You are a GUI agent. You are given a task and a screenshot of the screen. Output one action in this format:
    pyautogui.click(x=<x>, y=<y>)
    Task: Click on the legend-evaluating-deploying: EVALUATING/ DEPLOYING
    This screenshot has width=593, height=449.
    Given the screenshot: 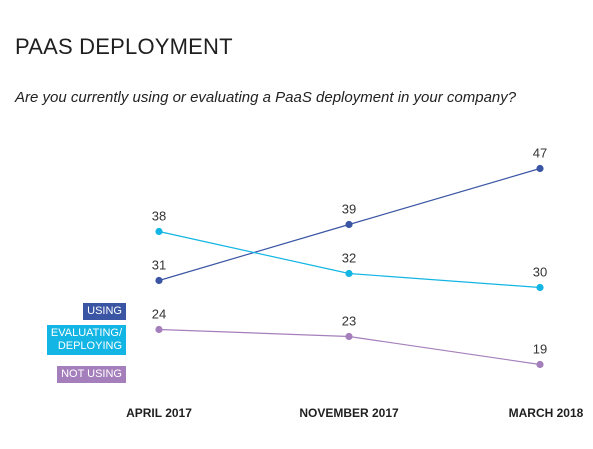 What is the action you would take?
    pyautogui.click(x=86, y=340)
    